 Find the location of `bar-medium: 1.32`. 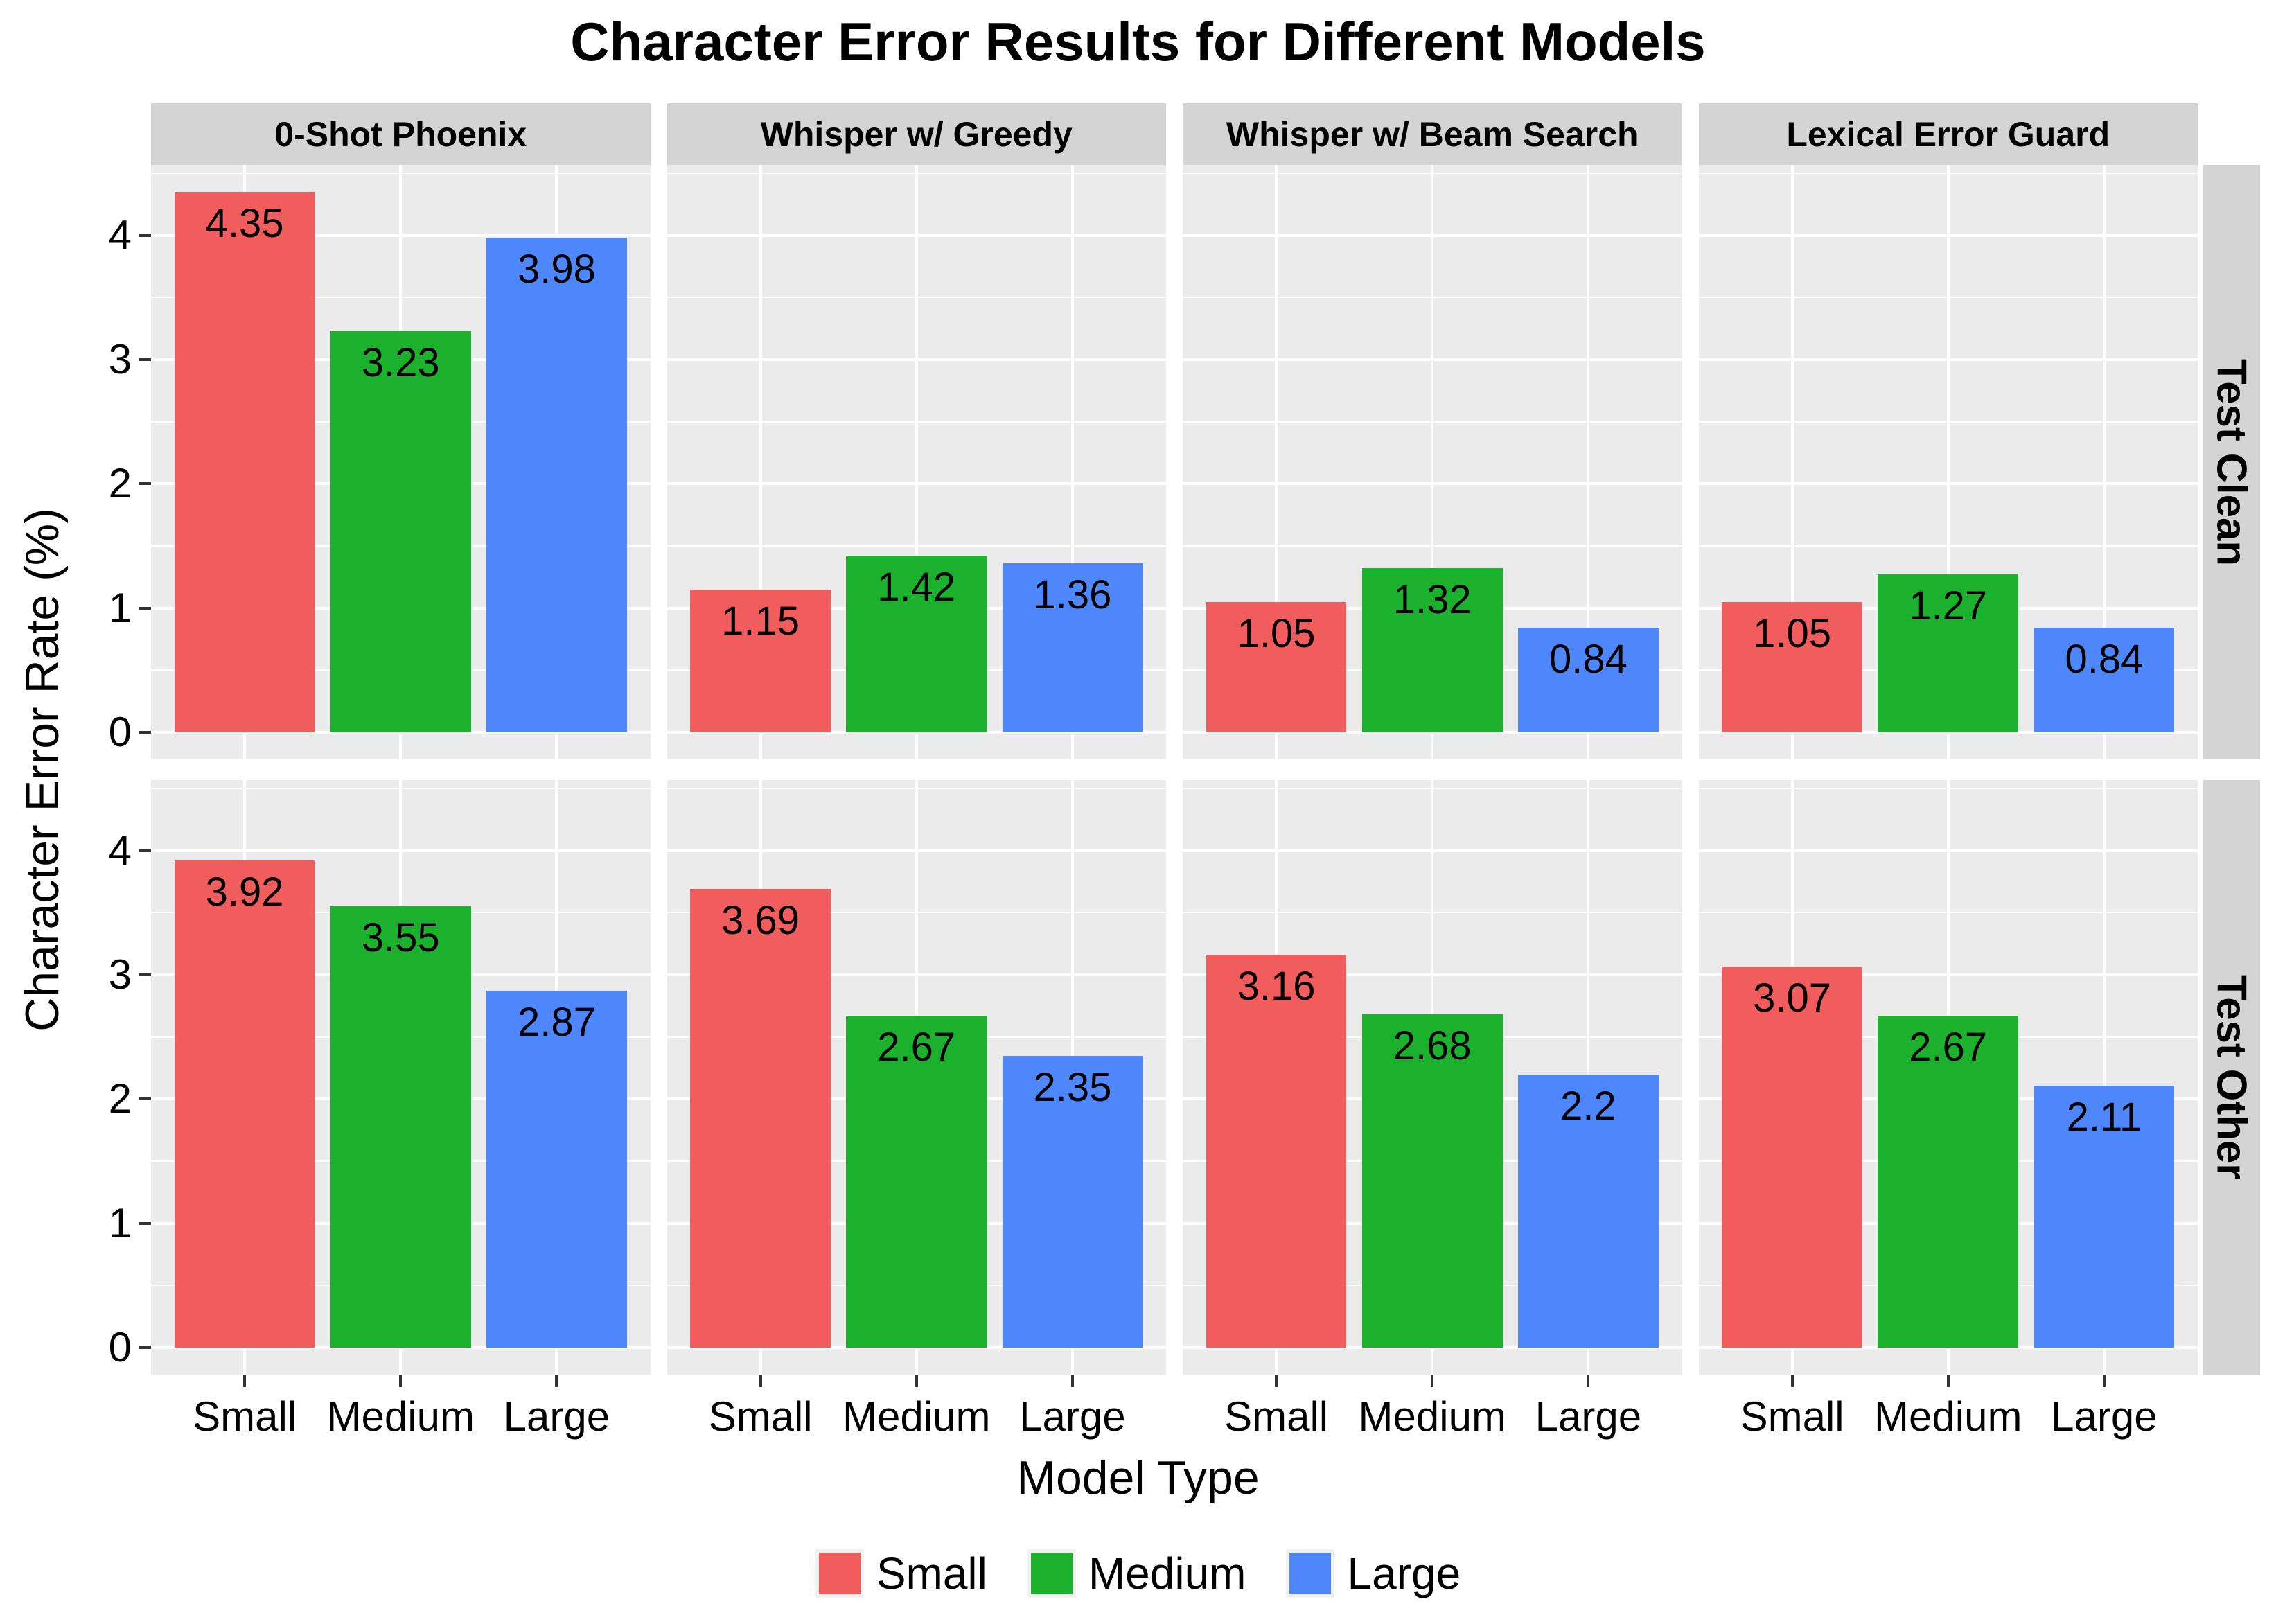

bar-medium: 1.32 is located at coordinates (1432, 650).